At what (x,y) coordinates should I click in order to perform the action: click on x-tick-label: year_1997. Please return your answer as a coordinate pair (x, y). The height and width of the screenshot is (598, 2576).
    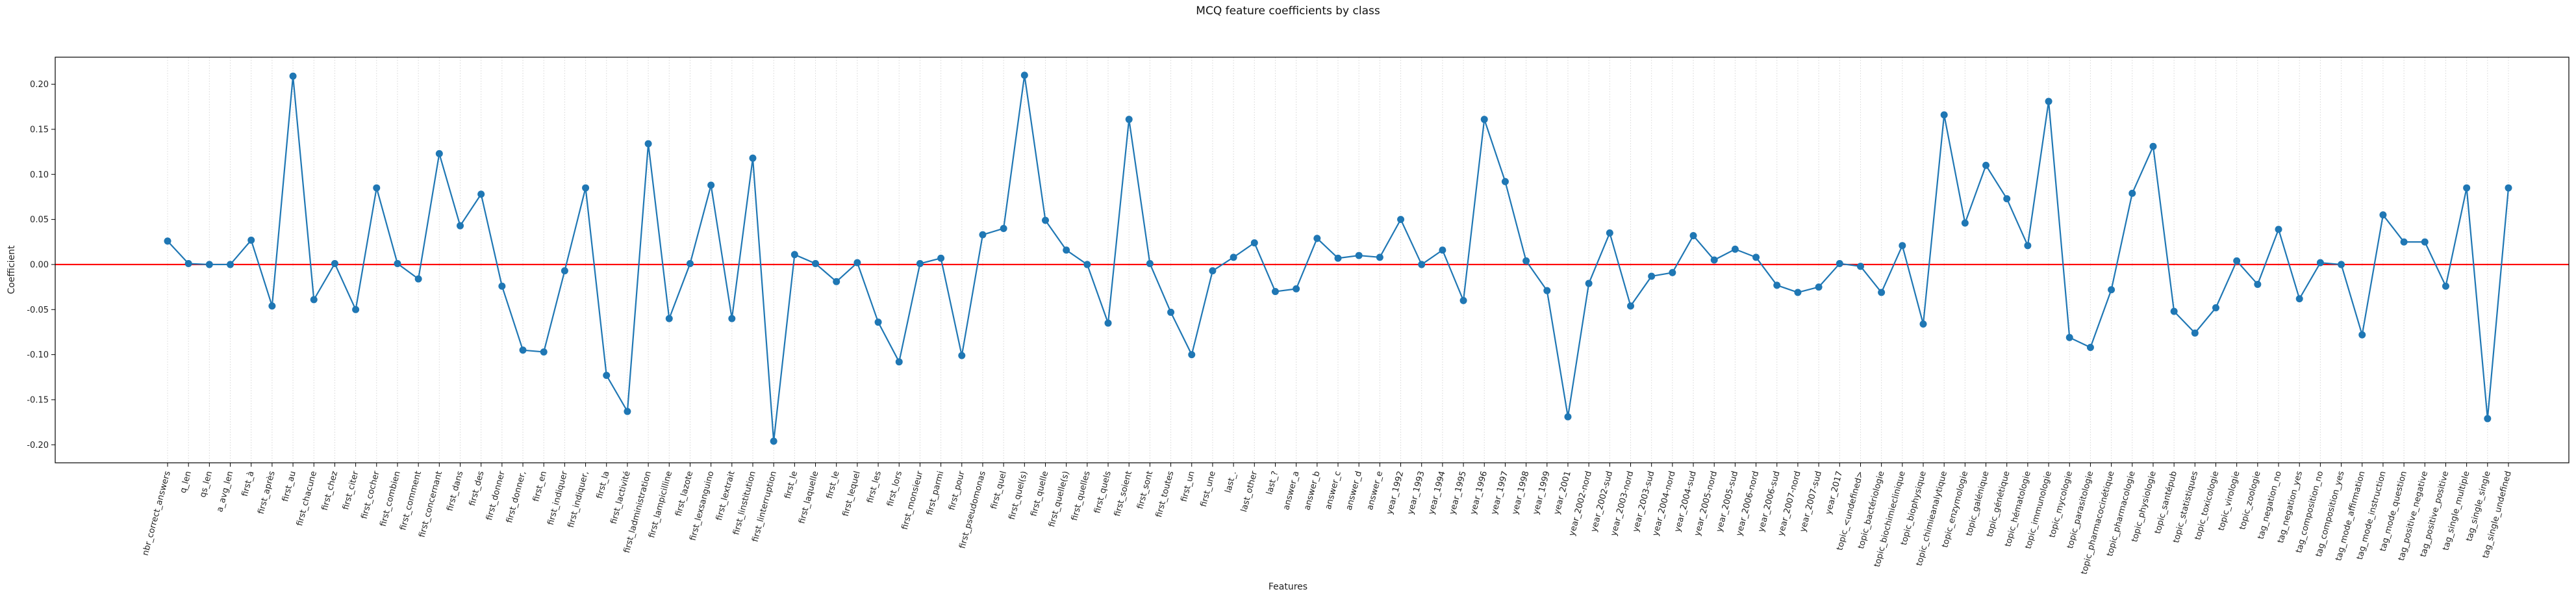
    Looking at the image, I should click on (1499, 493).